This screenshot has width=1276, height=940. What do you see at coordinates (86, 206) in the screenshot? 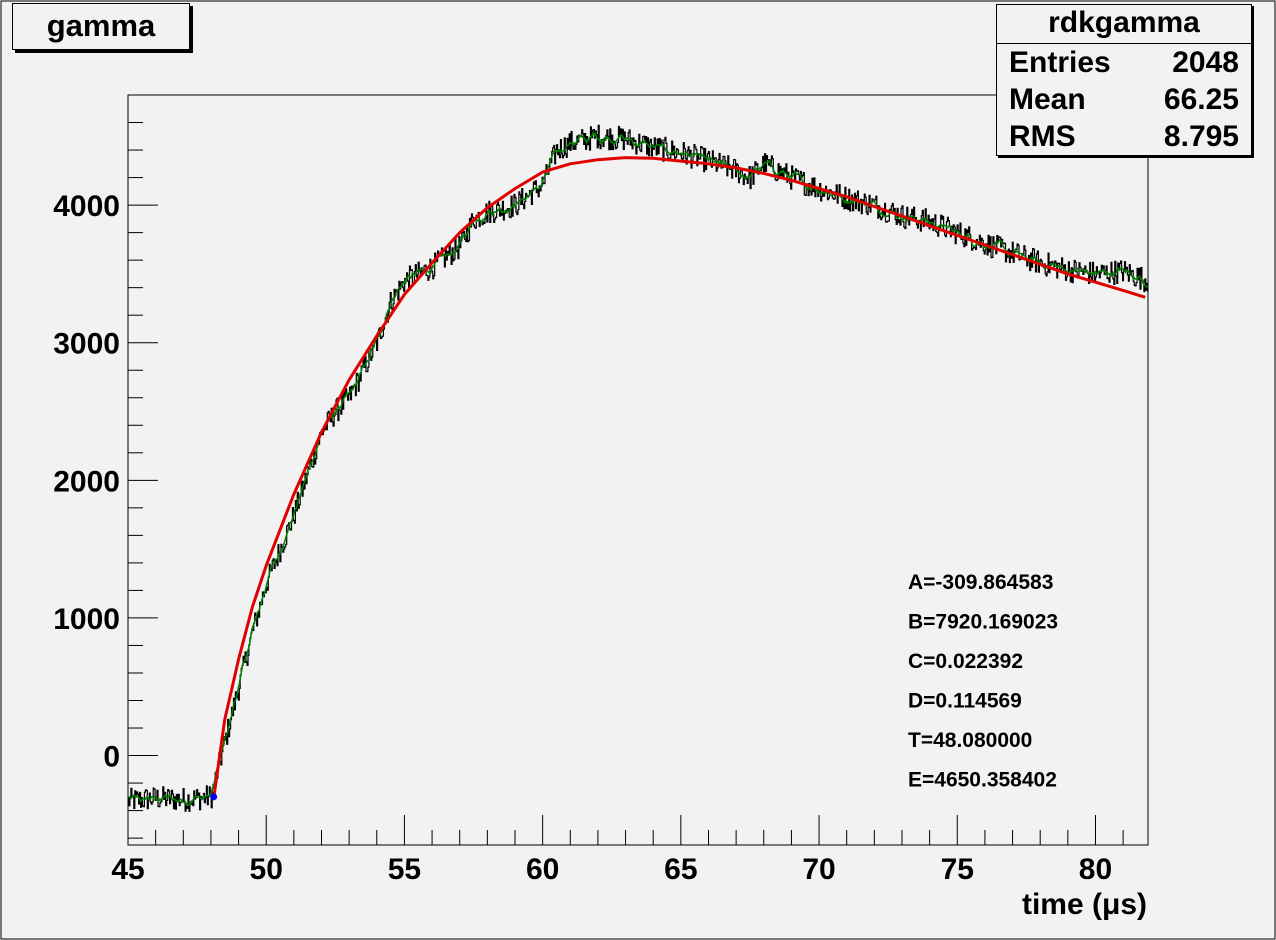
I see `y-tick-label: 4000` at bounding box center [86, 206].